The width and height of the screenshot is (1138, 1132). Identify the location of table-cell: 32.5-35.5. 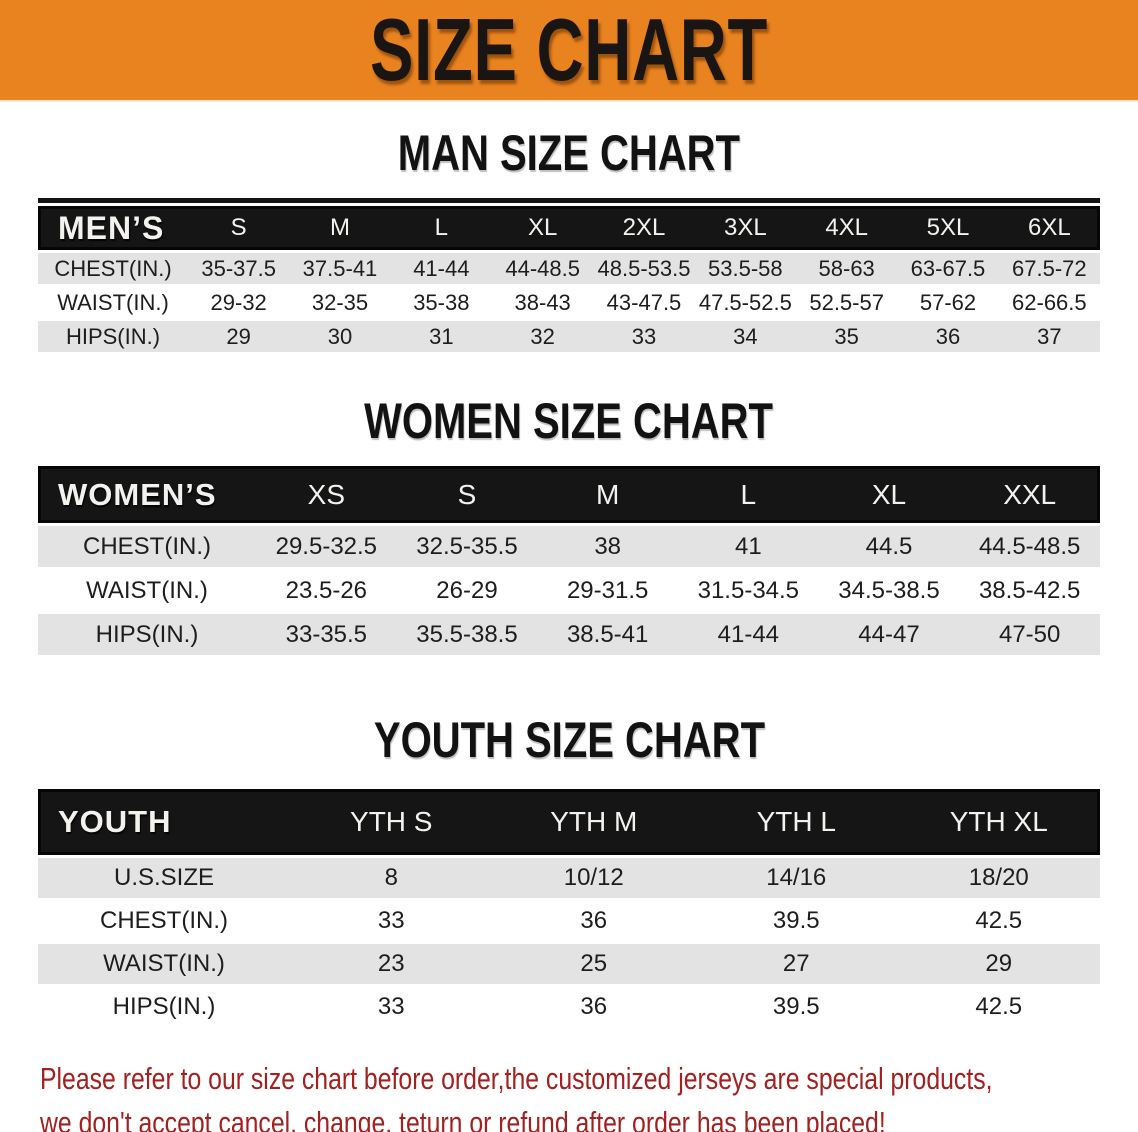
(467, 546).